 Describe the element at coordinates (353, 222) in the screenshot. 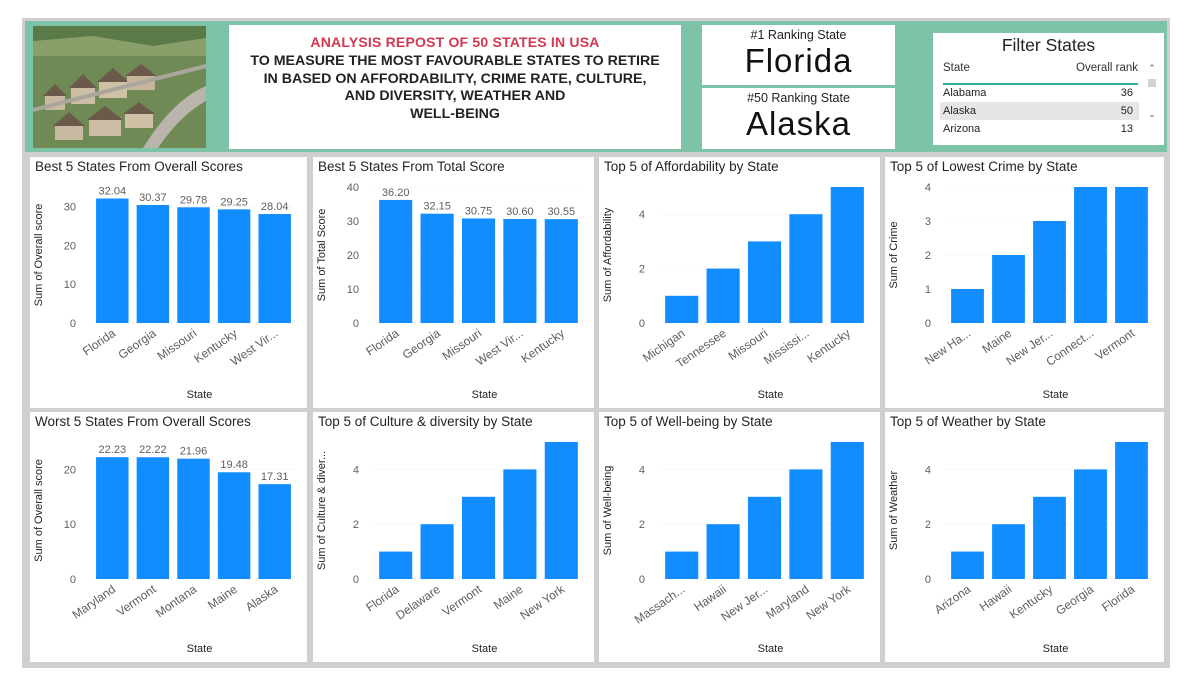

I see `y-tick-label: 30` at that location.